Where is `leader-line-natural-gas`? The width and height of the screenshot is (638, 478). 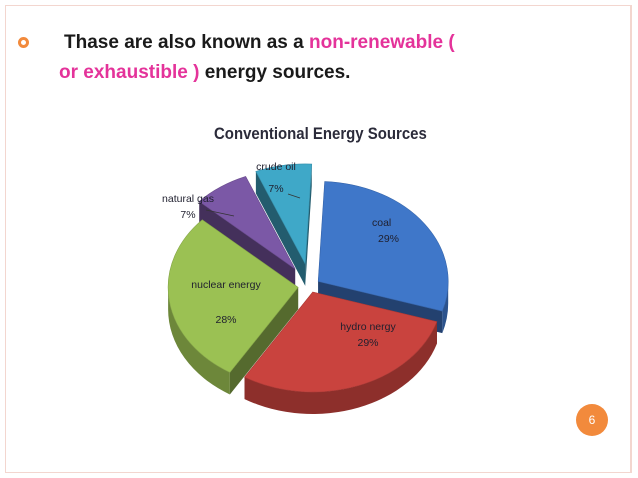 leader-line-natural-gas is located at coordinates (220, 213).